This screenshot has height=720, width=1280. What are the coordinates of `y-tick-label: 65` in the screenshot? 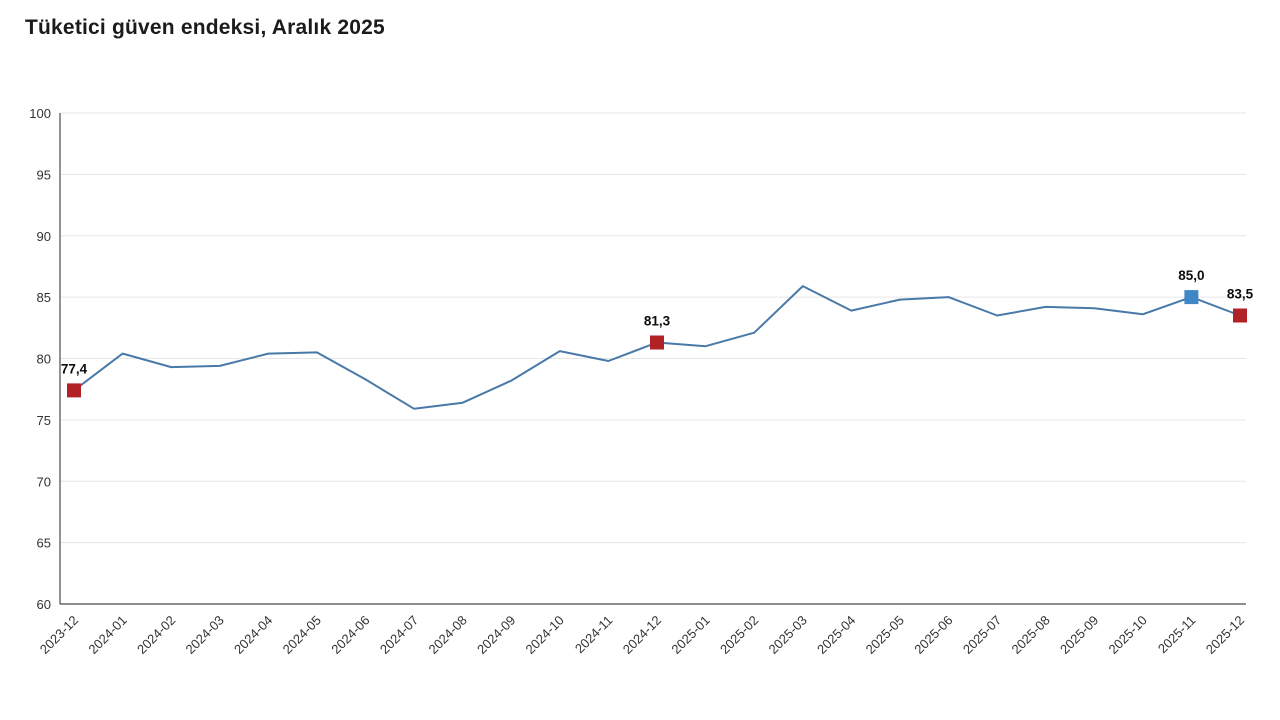 It's located at (44, 543).